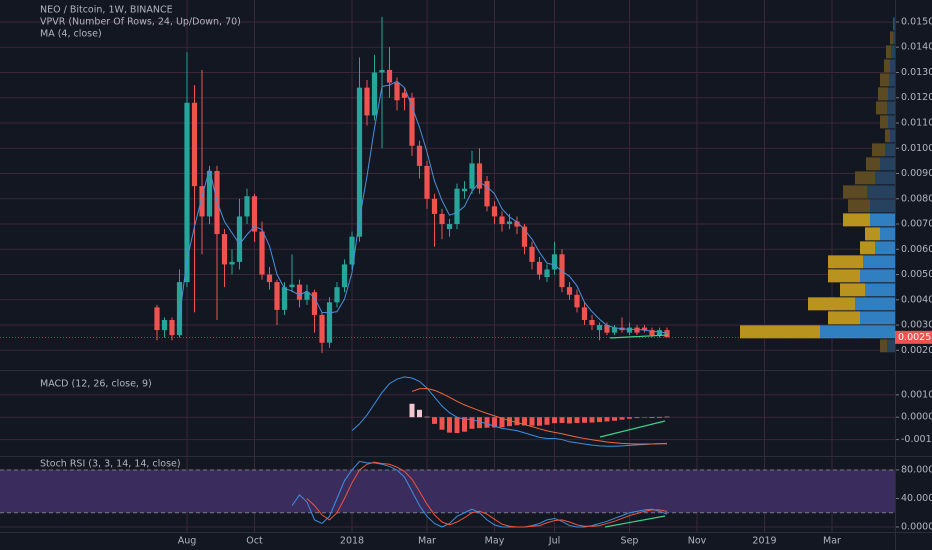  Describe the element at coordinates (913, 337) in the screenshot. I see `price-tag` at that location.